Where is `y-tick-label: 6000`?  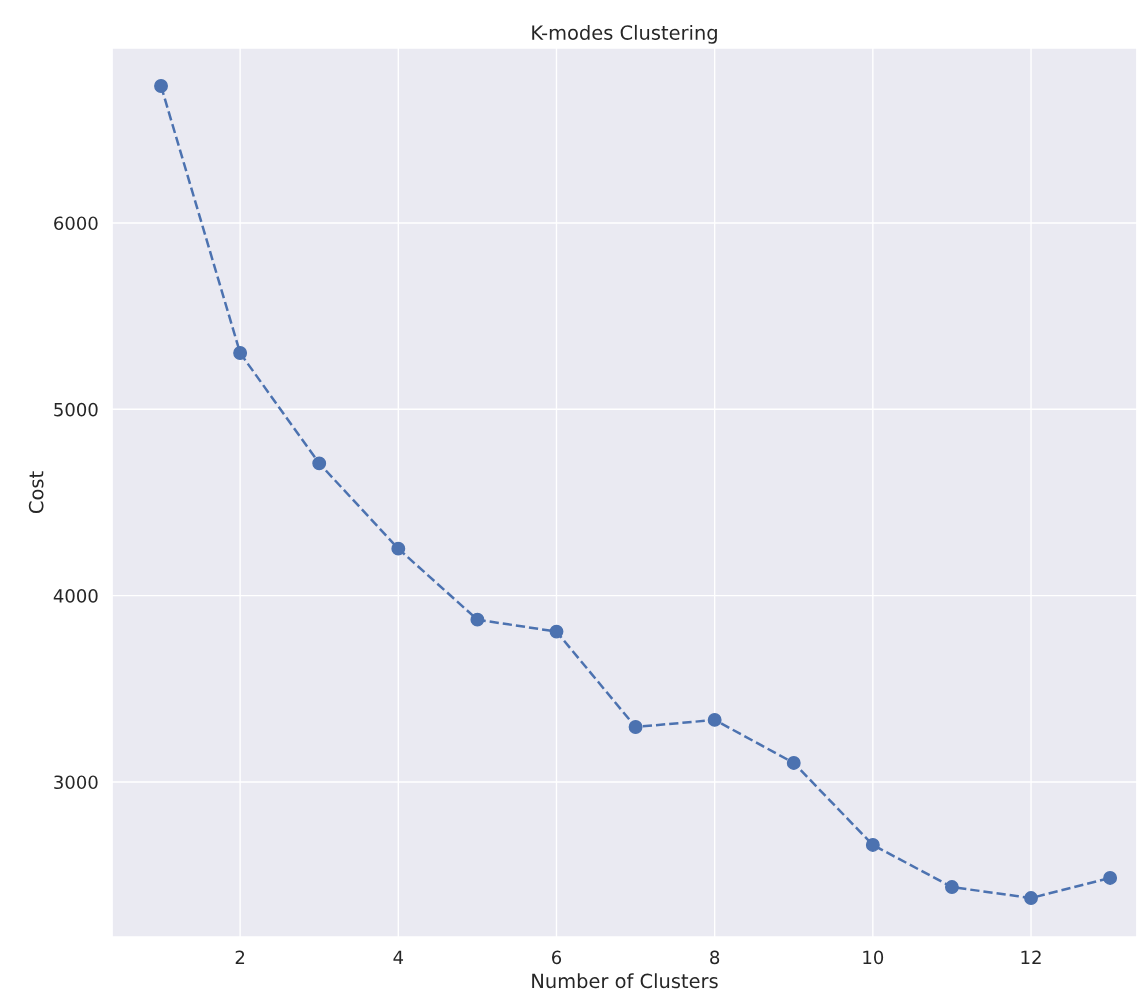 y-tick-label: 6000 is located at coordinates (76, 223).